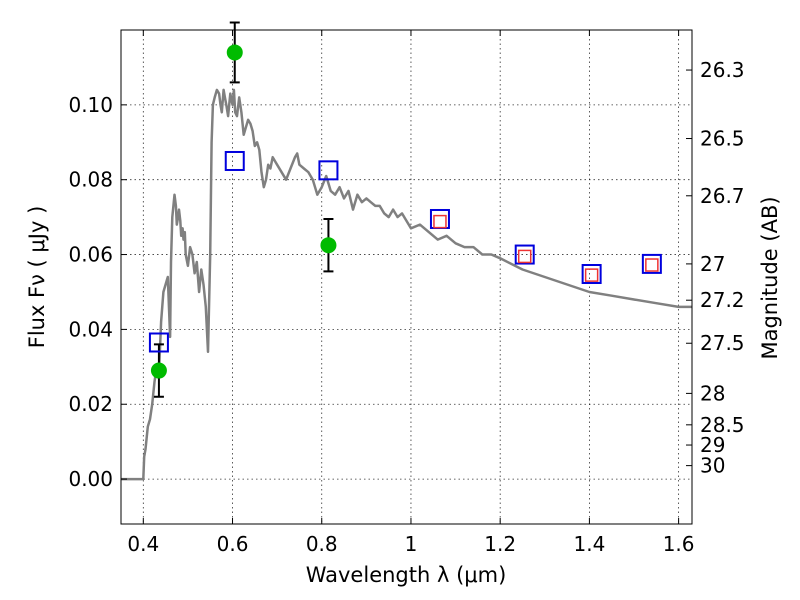  Describe the element at coordinates (90, 479) in the screenshot. I see `y-tick-label: 0.00` at that location.